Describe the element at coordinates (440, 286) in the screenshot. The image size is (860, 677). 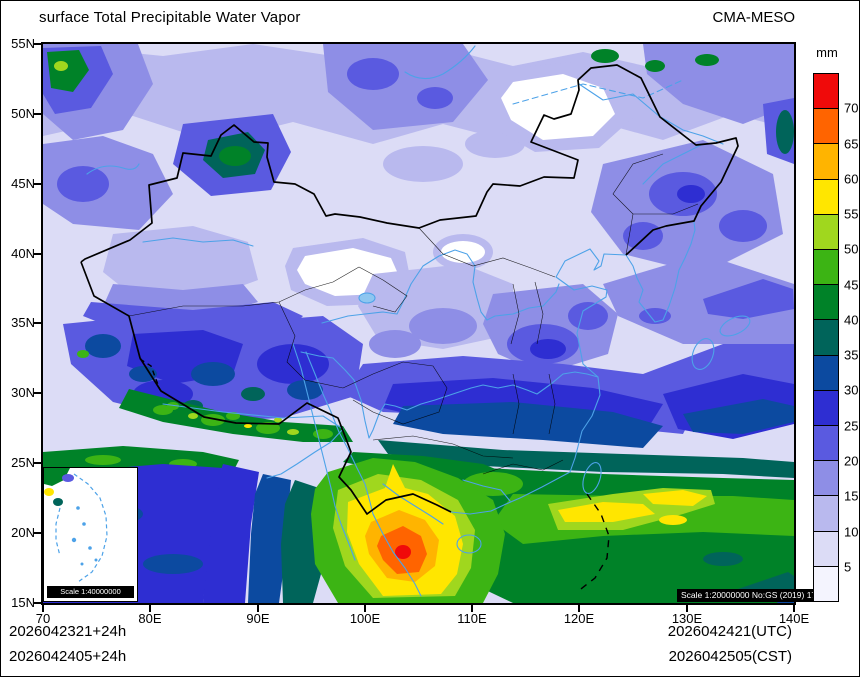
I see `yellow-river` at that location.